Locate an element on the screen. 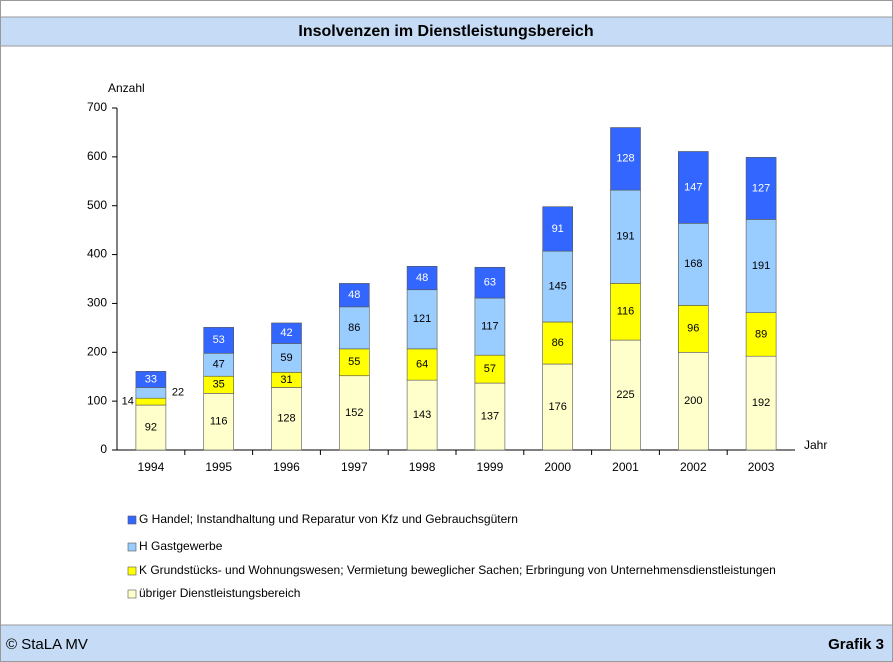 The width and height of the screenshot is (893, 662). footer-band is located at coordinates (446, 643).